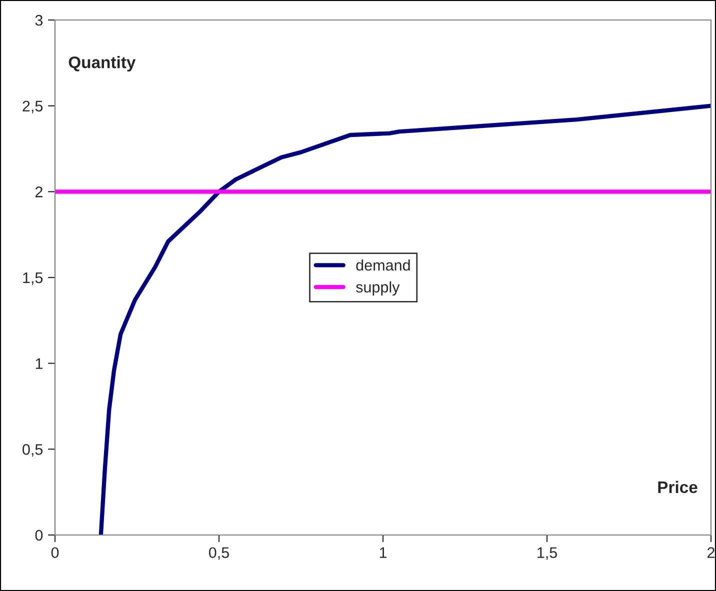  What do you see at coordinates (32, 107) in the screenshot?
I see `y-tick-label: 2,5` at bounding box center [32, 107].